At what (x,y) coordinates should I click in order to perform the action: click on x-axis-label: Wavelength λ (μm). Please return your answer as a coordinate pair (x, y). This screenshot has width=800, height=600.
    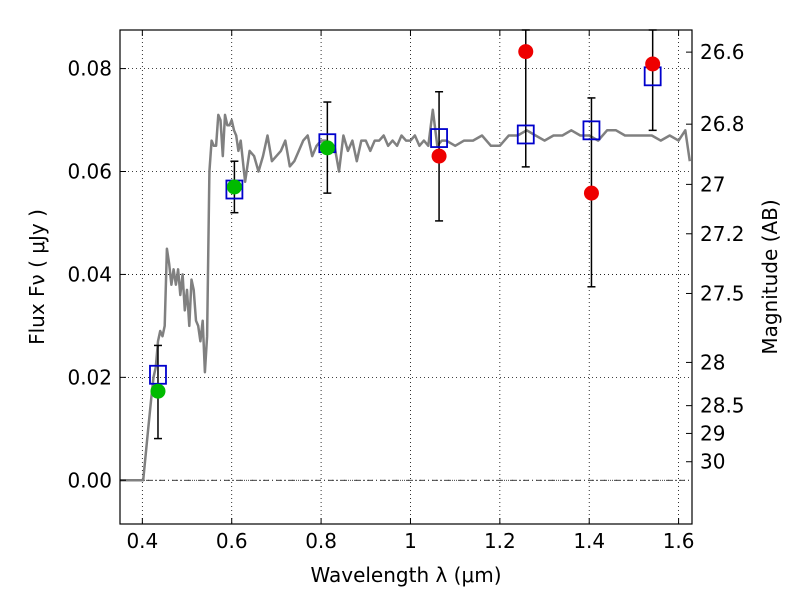
    Looking at the image, I should click on (405, 575).